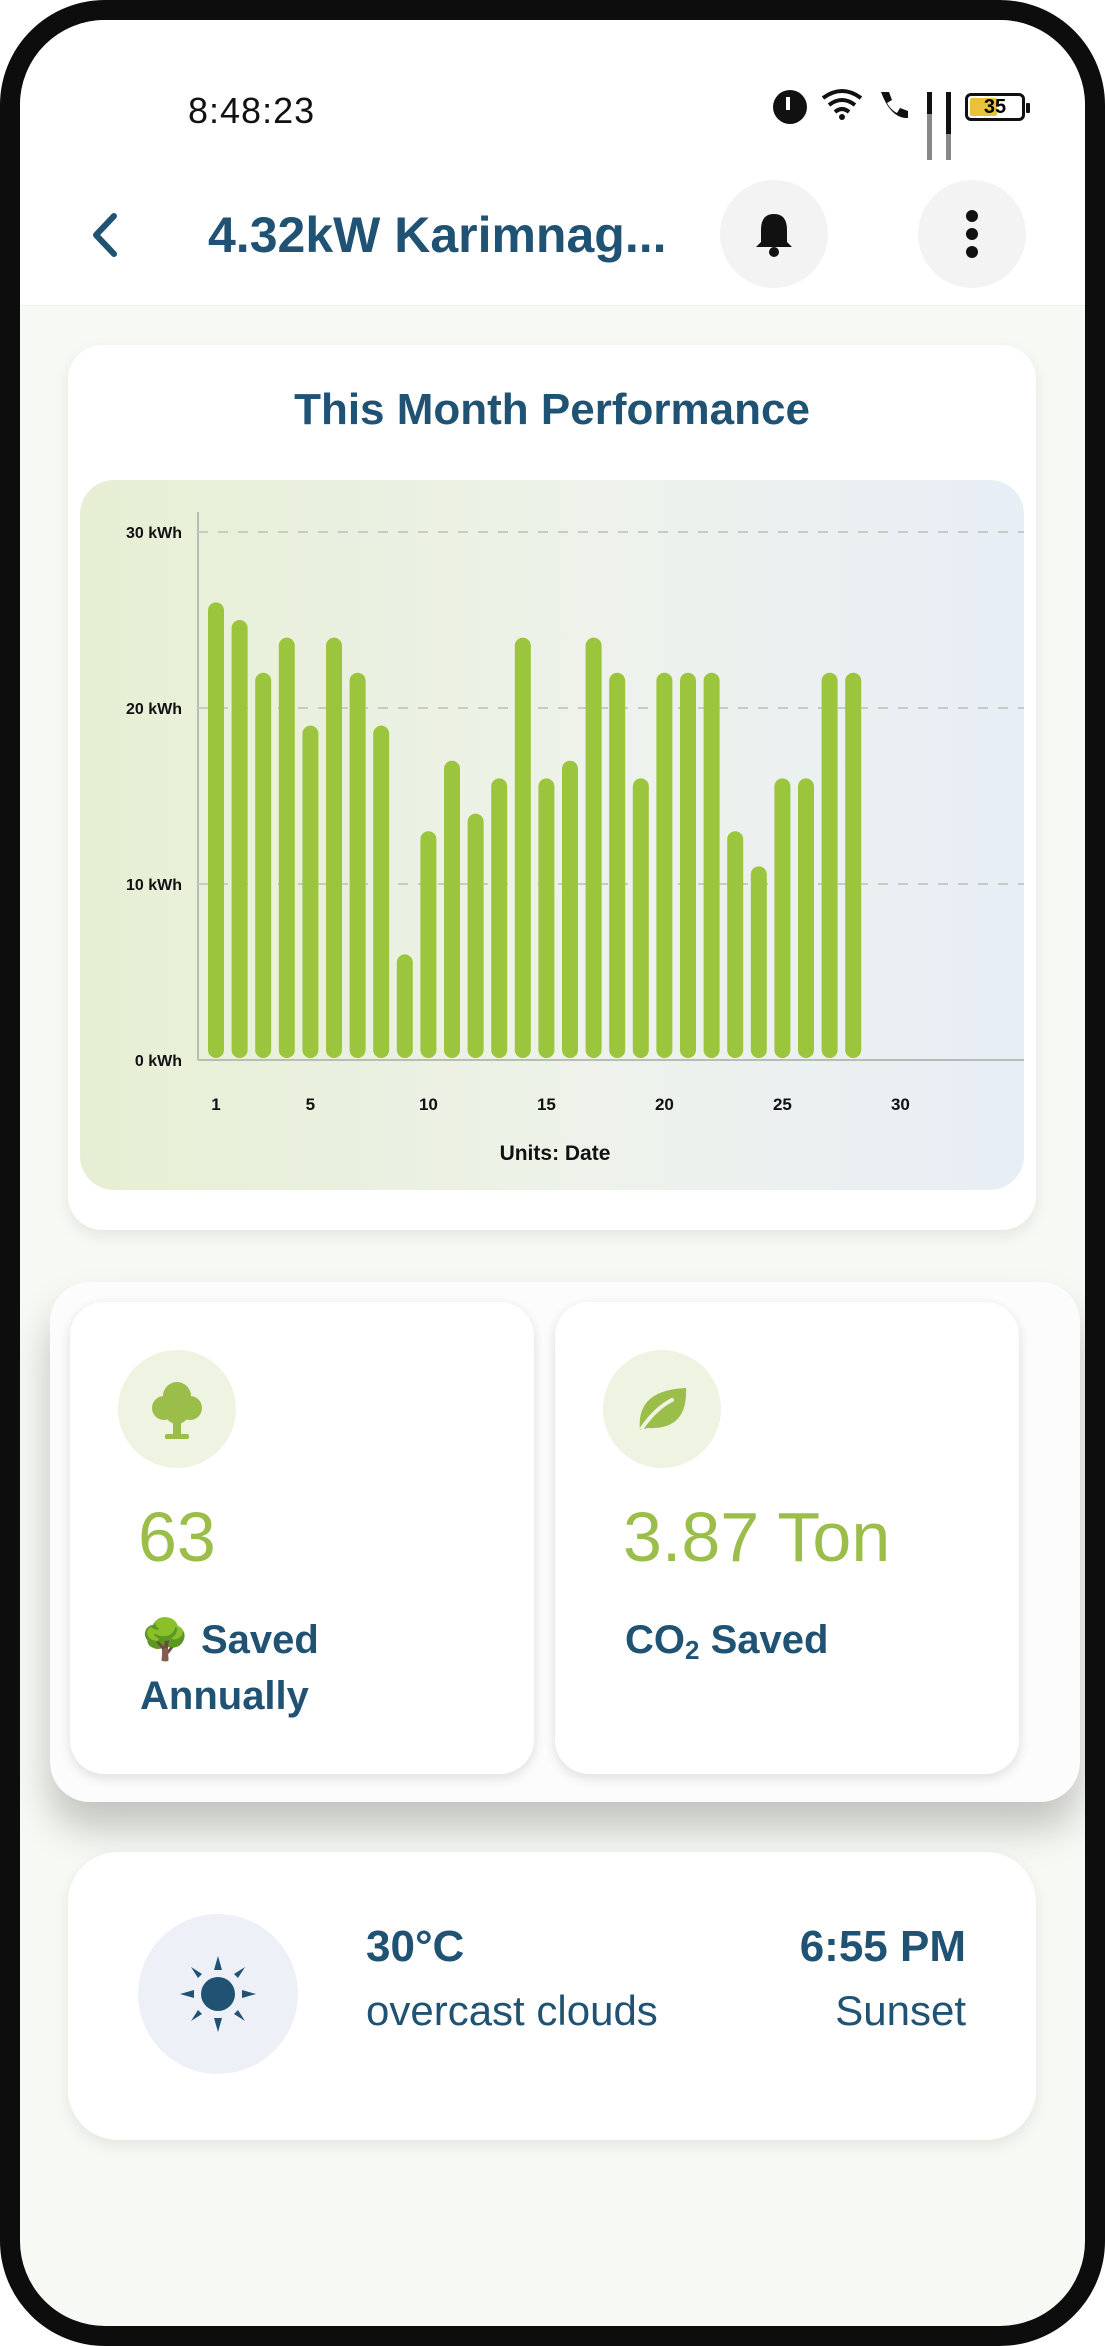 The height and width of the screenshot is (2346, 1105). What do you see at coordinates (948, 125) in the screenshot?
I see `signal-2-icon` at bounding box center [948, 125].